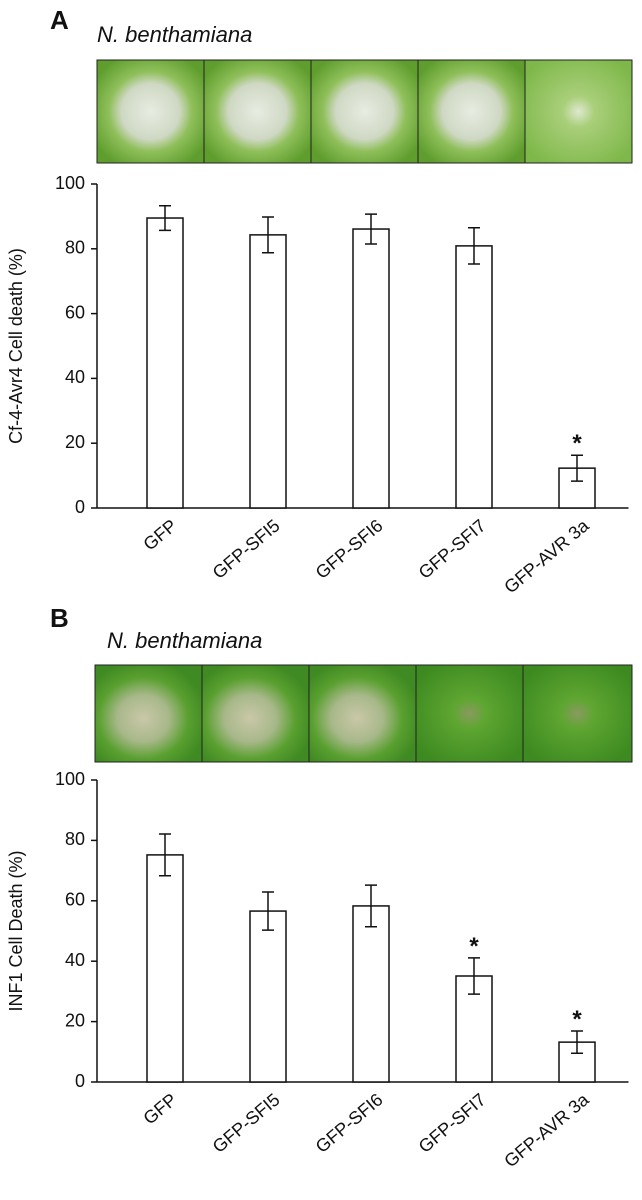 This screenshot has height=1200, width=642. Describe the element at coordinates (363, 713) in the screenshot. I see `leaf-images-b` at that location.